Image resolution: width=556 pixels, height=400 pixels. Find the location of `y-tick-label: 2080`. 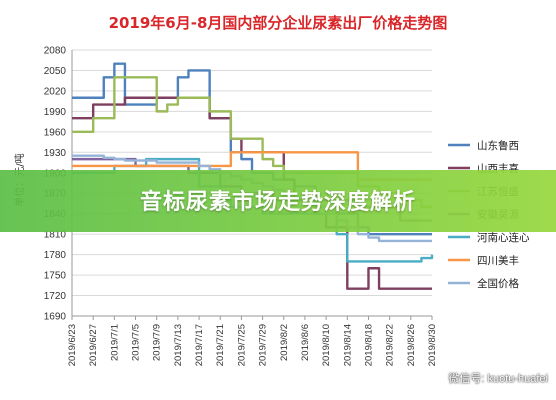

y-tick-label: 2080 is located at coordinates (55, 51).